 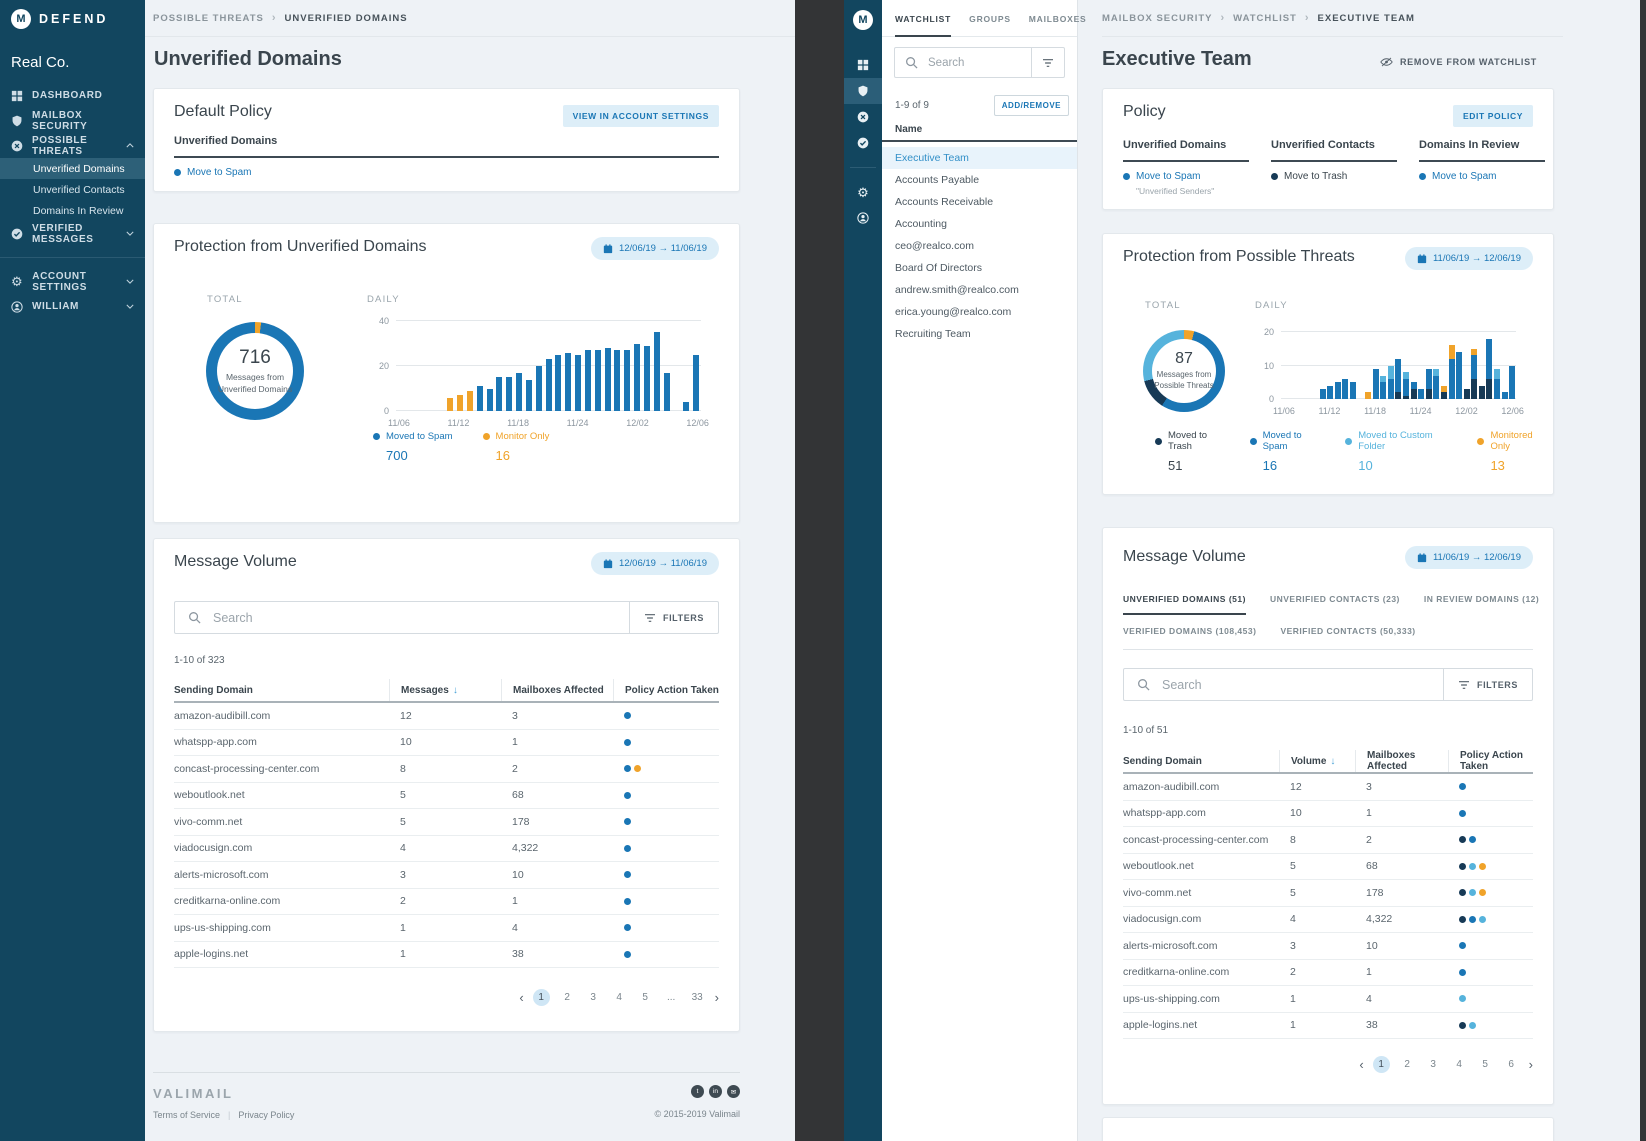 I want to click on page-4-button: 4, so click(x=619, y=997).